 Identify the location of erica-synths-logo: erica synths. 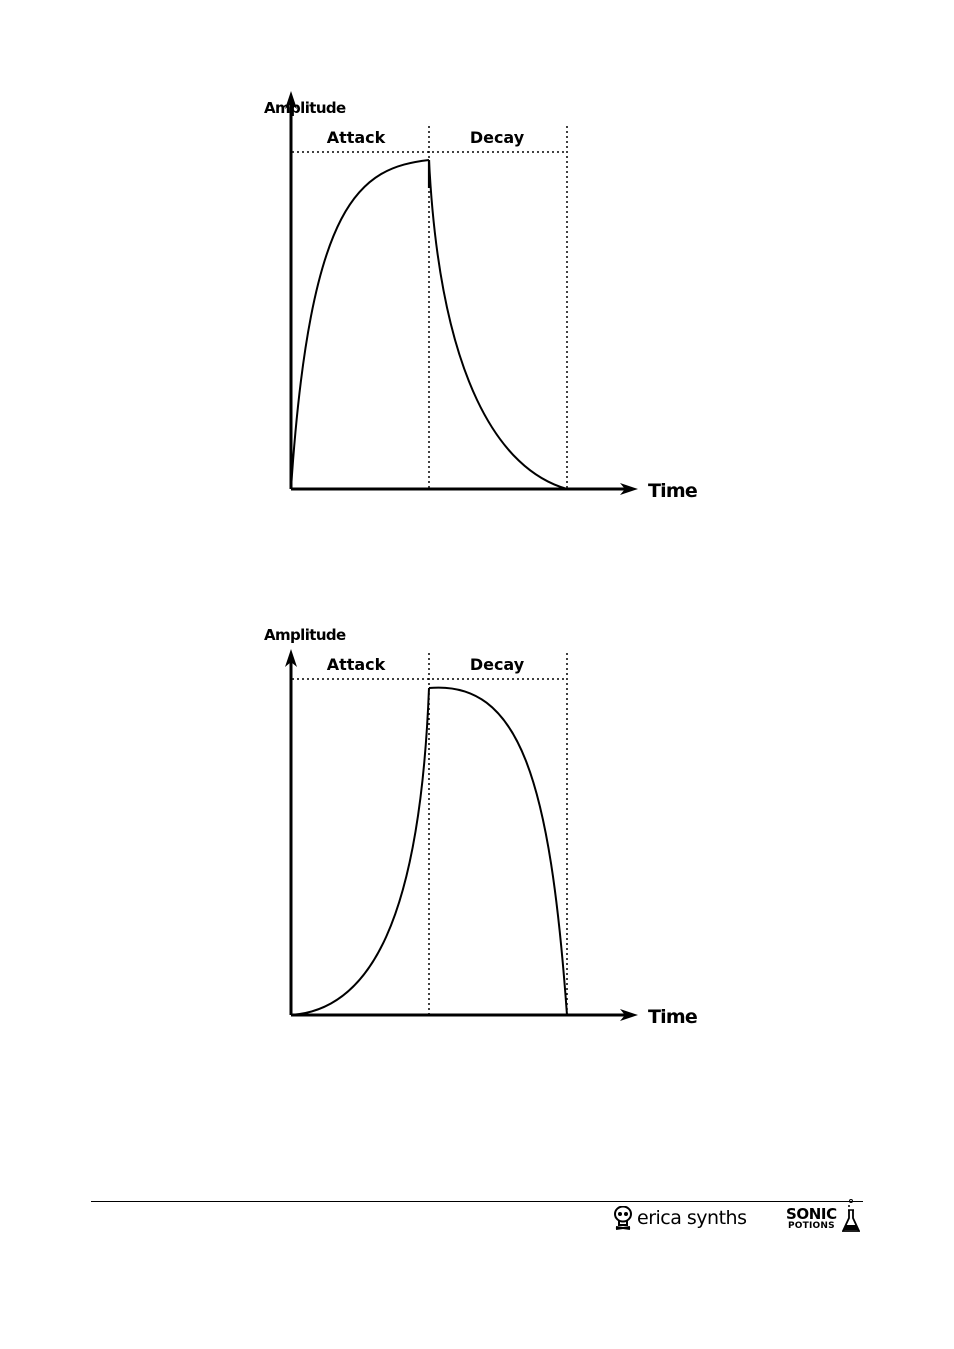
(680, 1218).